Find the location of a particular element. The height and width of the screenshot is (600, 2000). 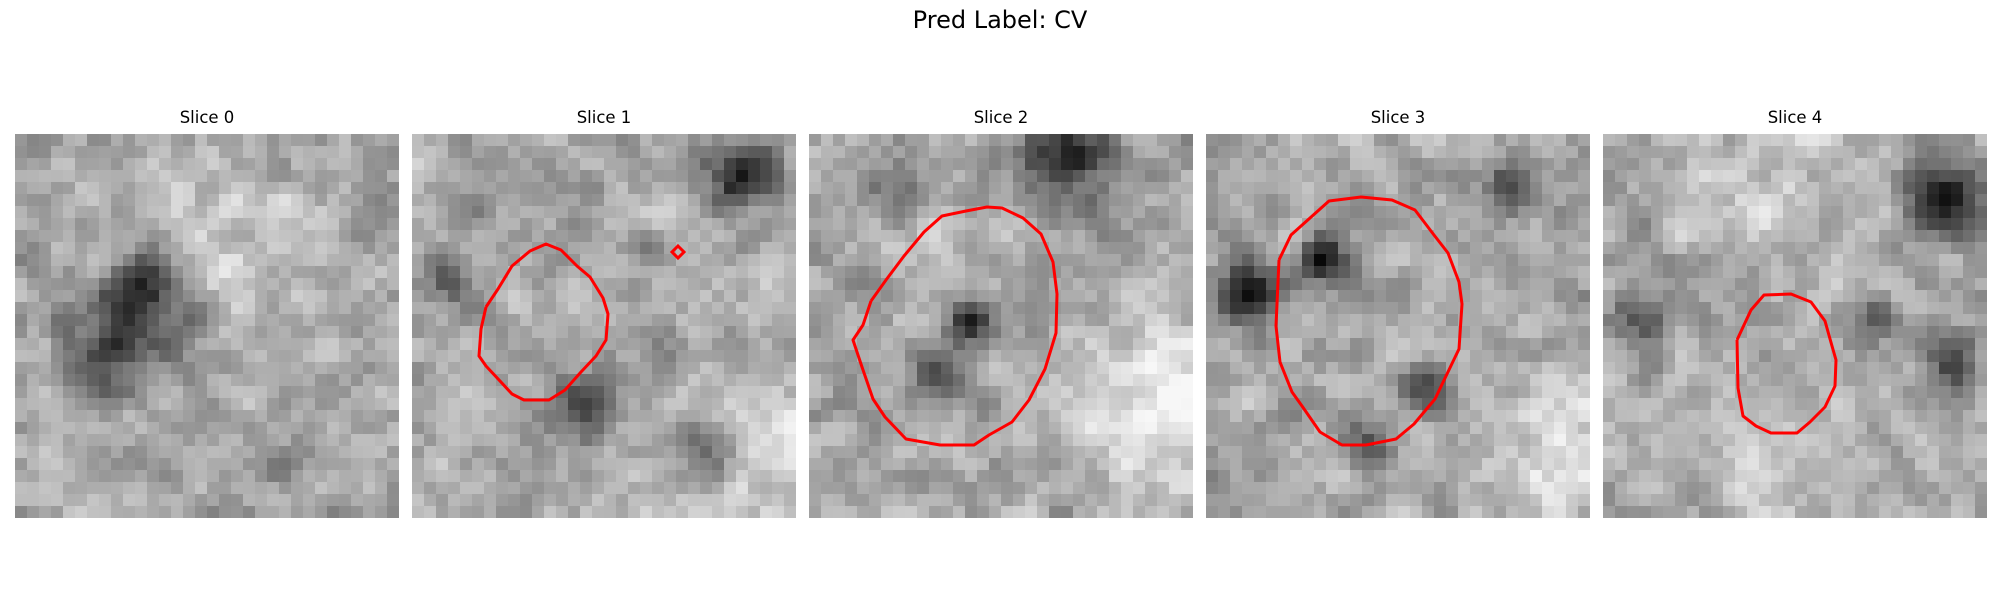

slice-panel-3: Slice 3 is located at coordinates (1398, 312).